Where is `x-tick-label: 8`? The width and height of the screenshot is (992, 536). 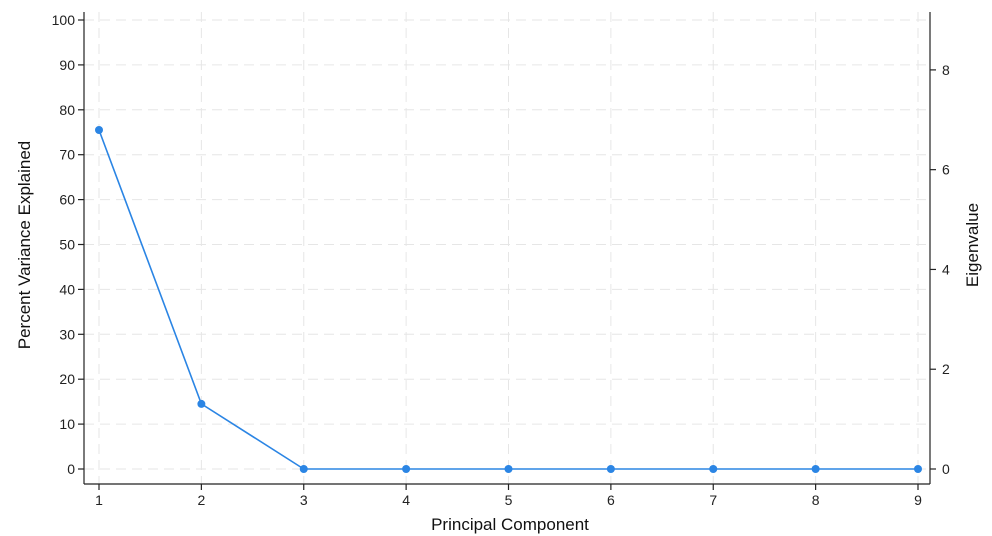 x-tick-label: 8 is located at coordinates (816, 500).